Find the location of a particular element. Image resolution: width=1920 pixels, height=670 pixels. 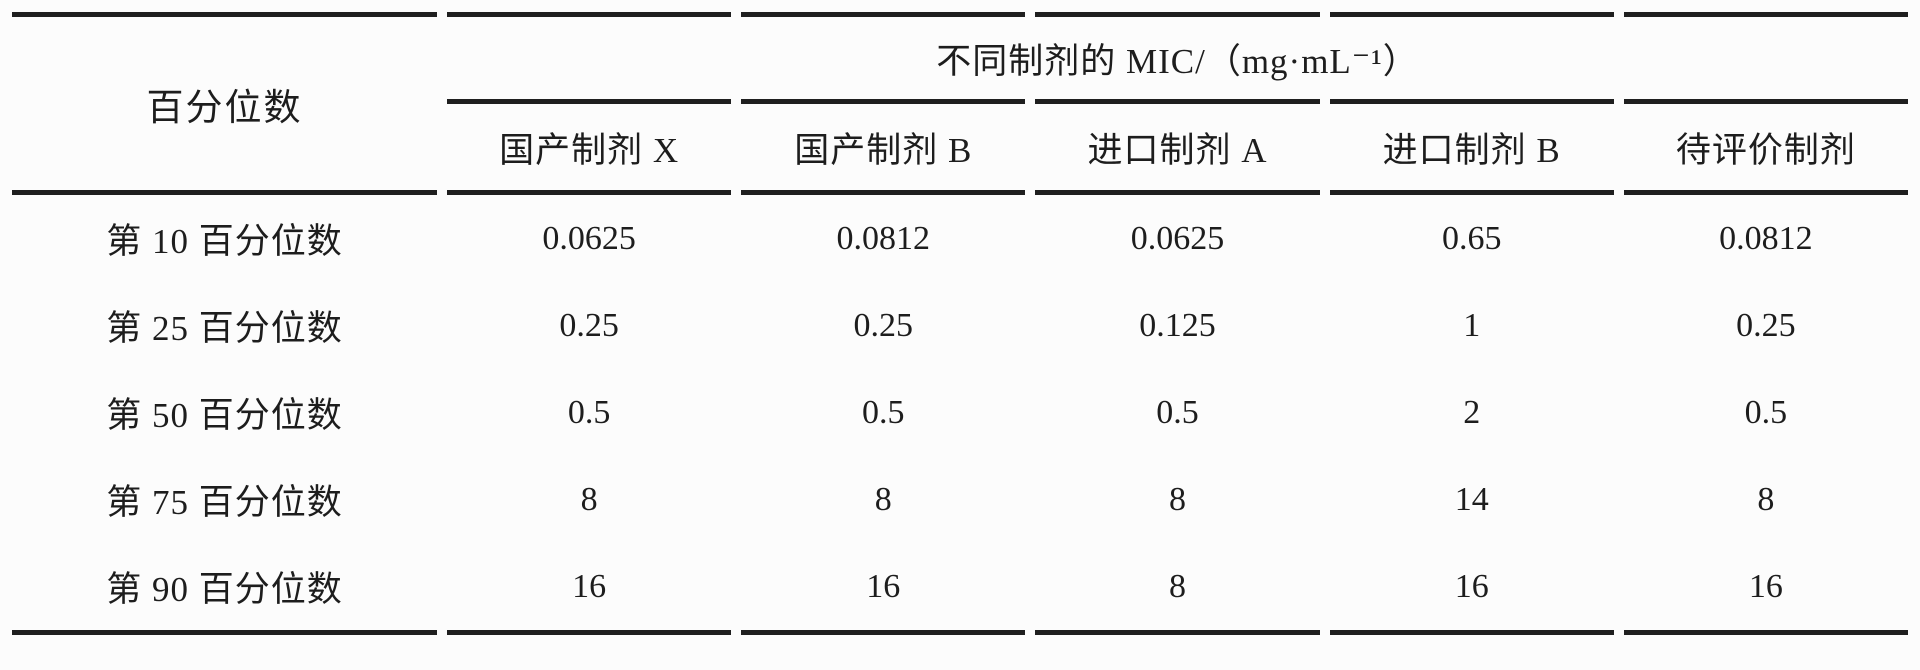

row-label: 第 75 百分位数 is located at coordinates (224, 502).